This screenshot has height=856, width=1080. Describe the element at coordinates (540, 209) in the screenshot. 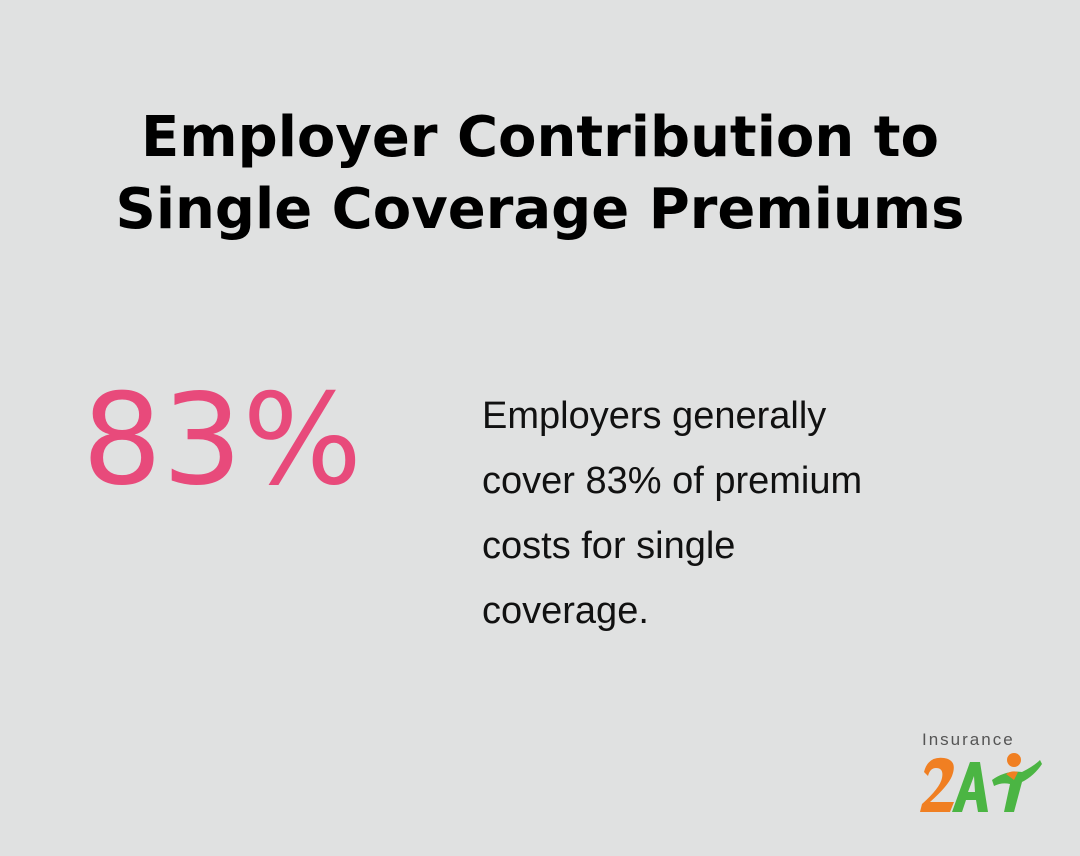

I see `title-line-2: Single Coverage Premiums` at that location.